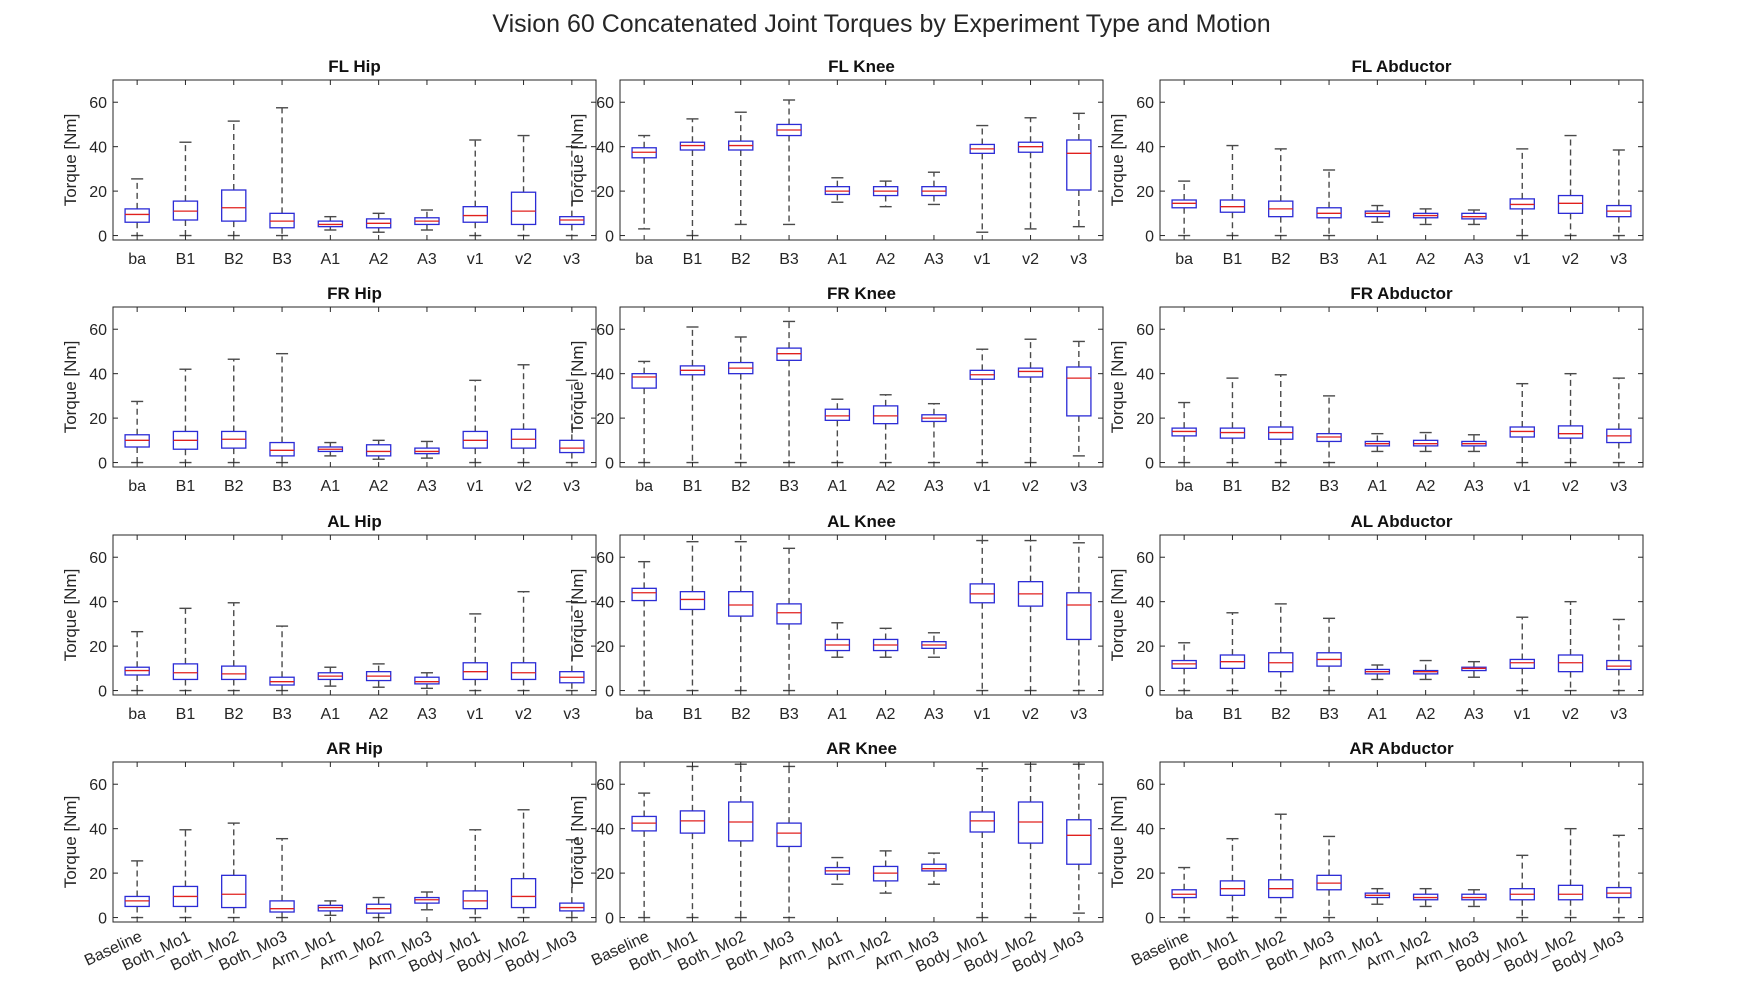 This screenshot has height=991, width=1763. I want to click on fl-knee-xtick-label: B2, so click(741, 259).